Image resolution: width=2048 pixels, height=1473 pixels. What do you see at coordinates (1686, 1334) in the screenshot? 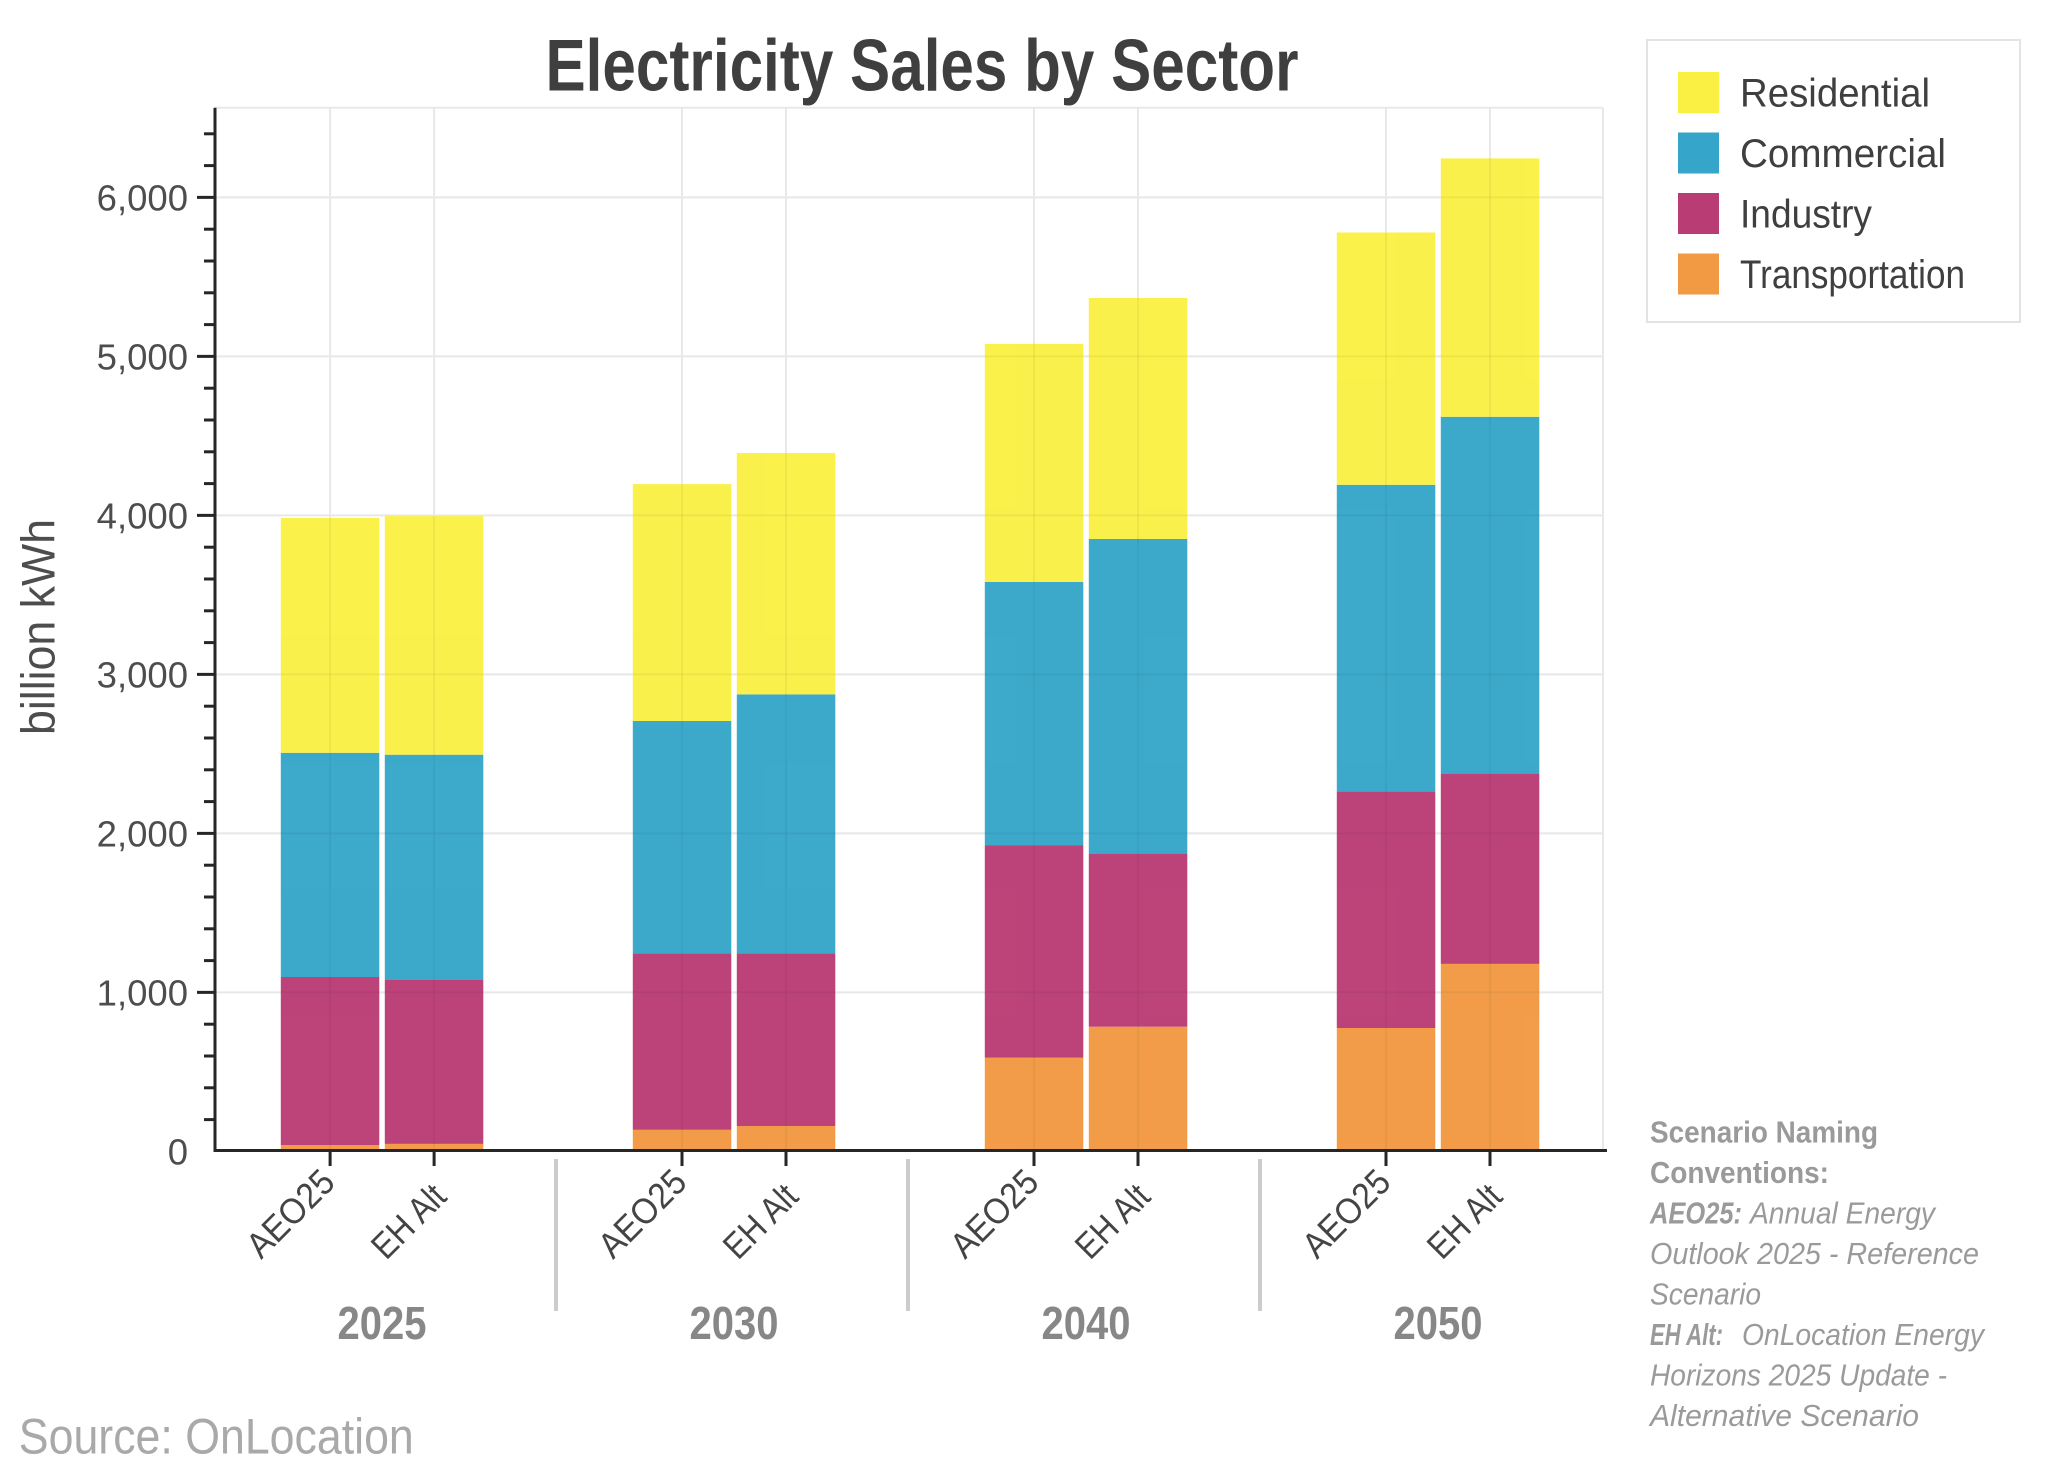
I see `svg-text: EH Alt:` at bounding box center [1686, 1334].